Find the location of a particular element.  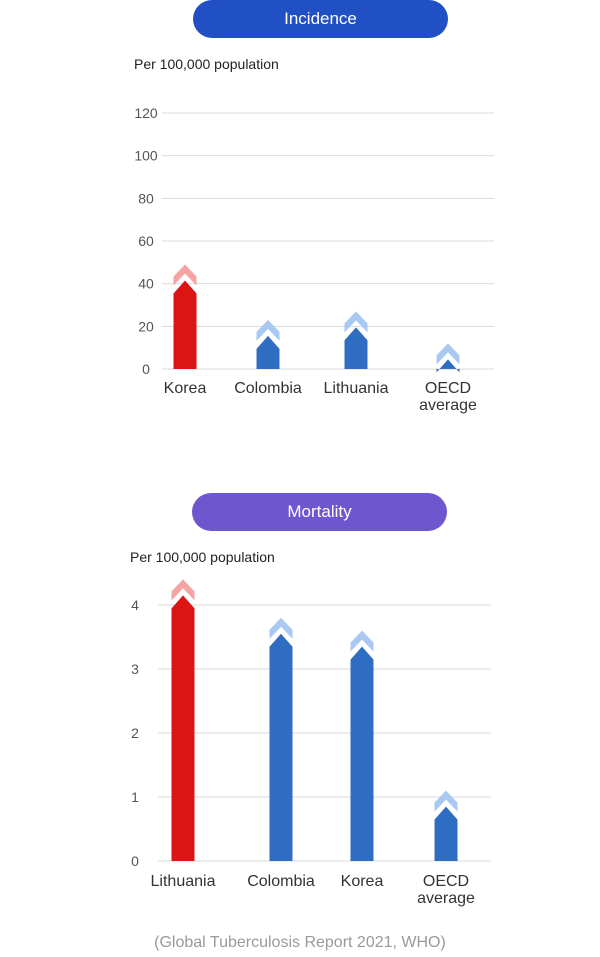

mortality-y-tick-label: 4 is located at coordinates (135, 605).